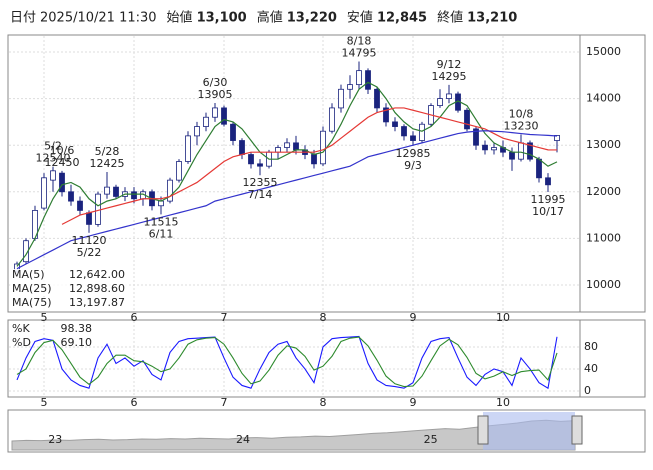 The image size is (653, 470). Describe the element at coordinates (161, 233) in the screenshot. I see `annotation-date: 6/11` at that location.